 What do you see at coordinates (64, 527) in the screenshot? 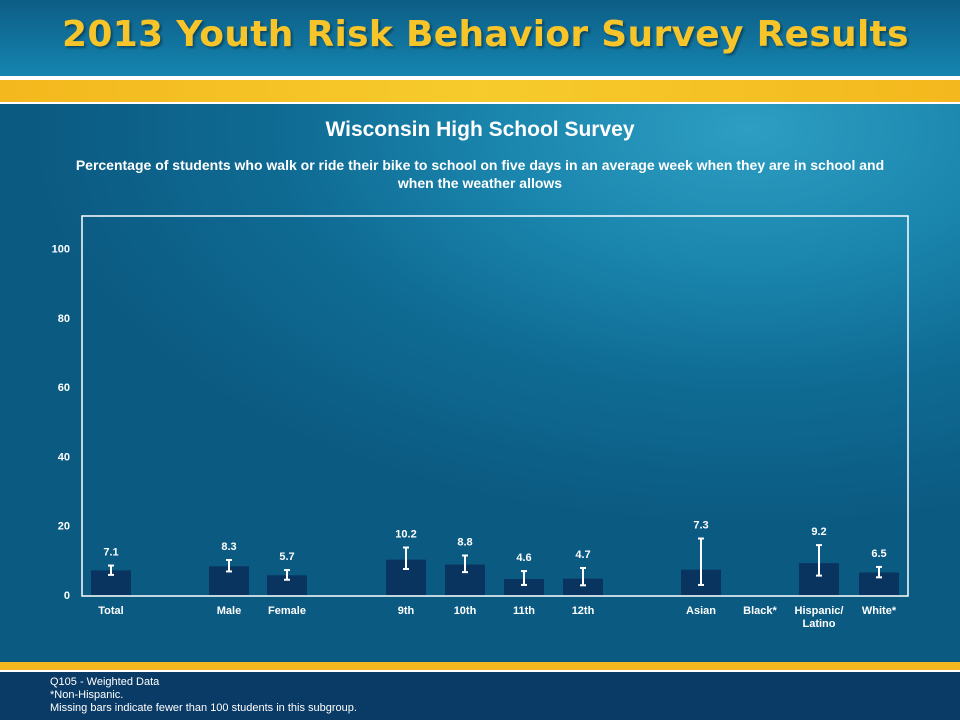
I see `y-tick-label: 20` at bounding box center [64, 527].